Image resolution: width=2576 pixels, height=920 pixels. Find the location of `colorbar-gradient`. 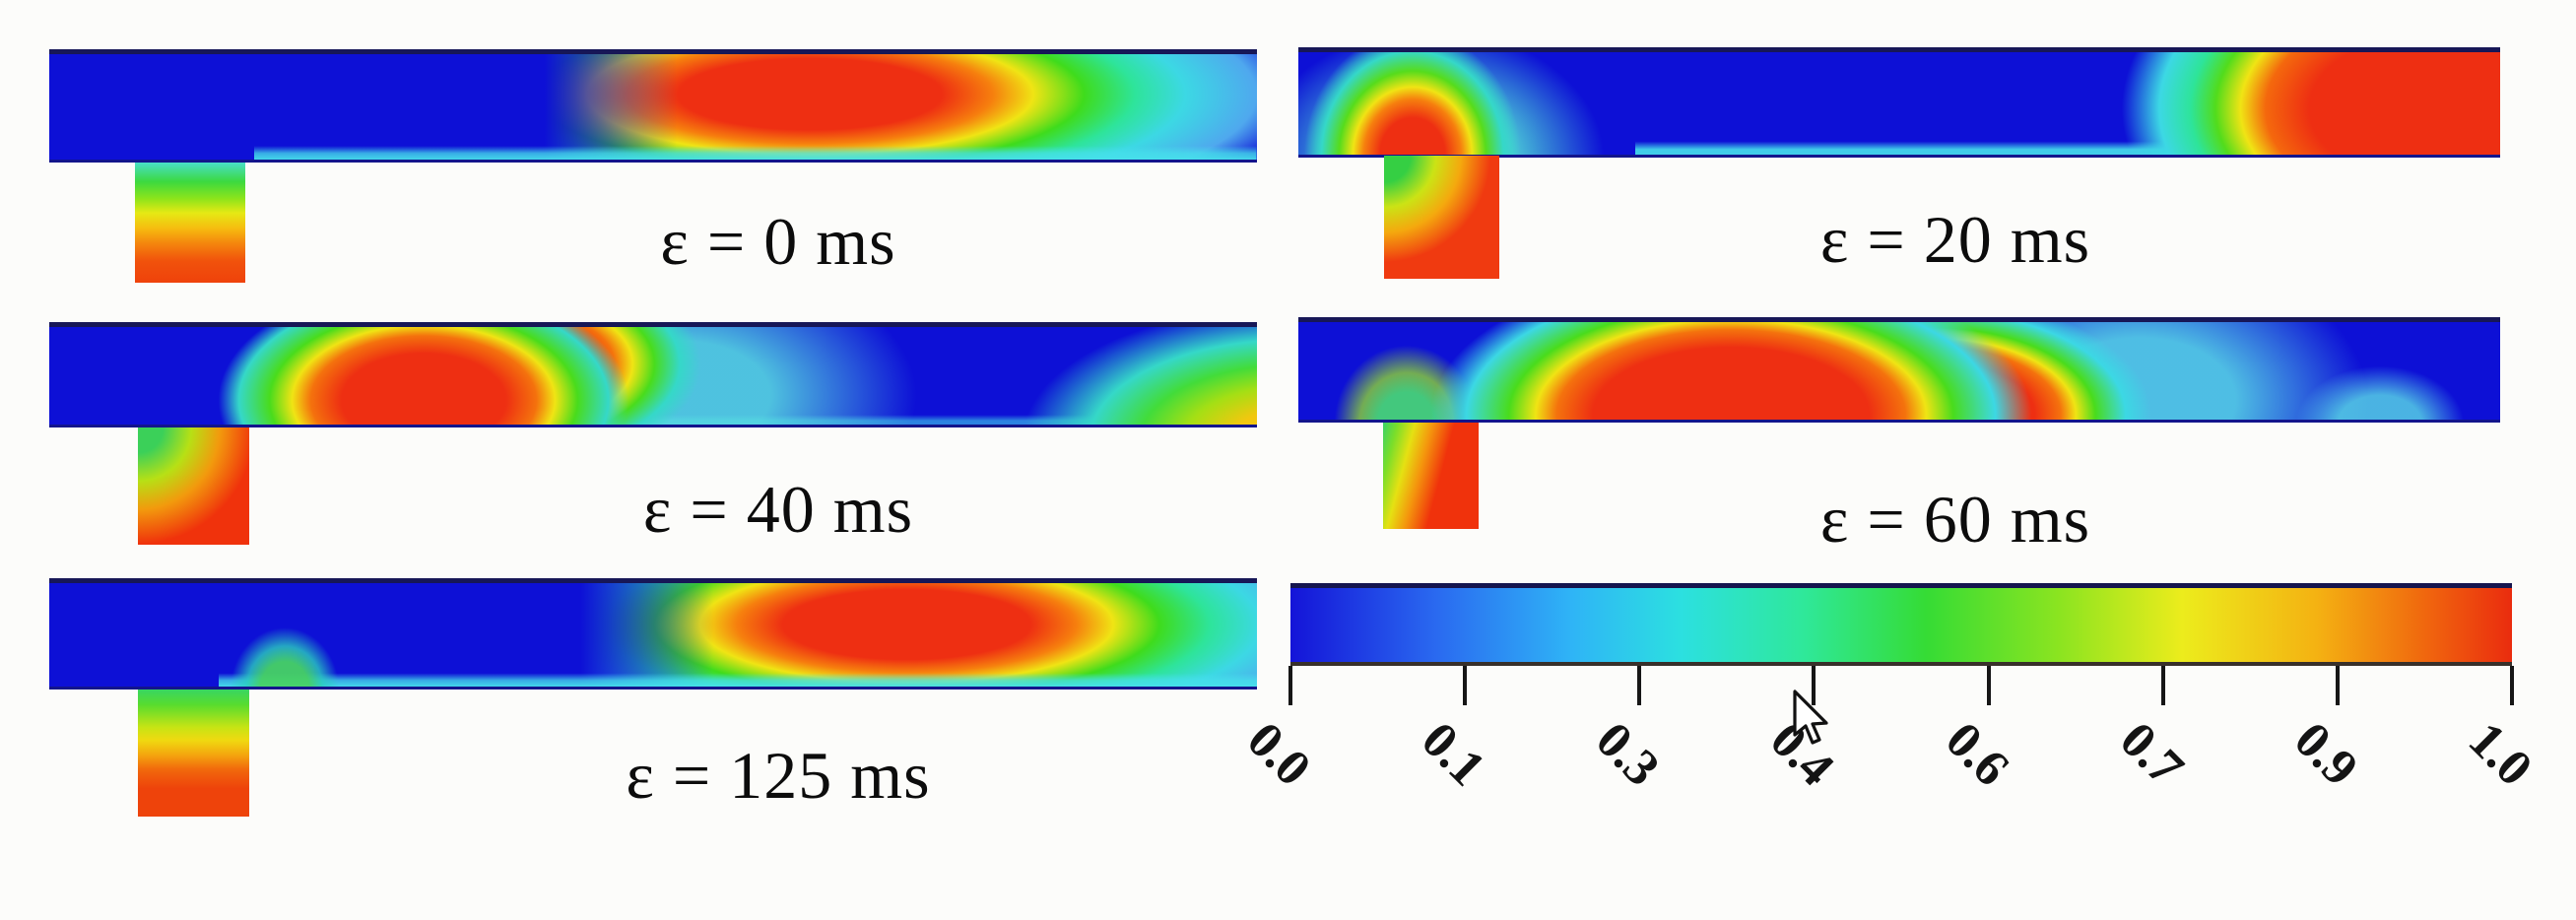

colorbar-gradient is located at coordinates (1901, 624).